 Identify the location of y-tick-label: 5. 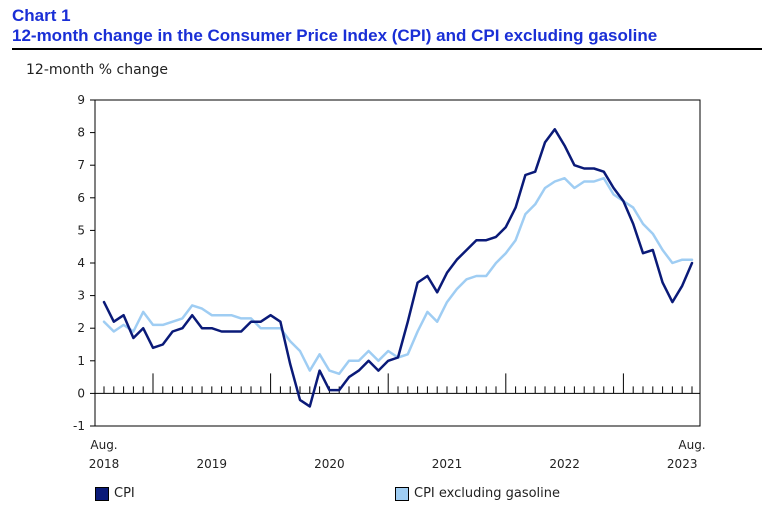
(81, 230).